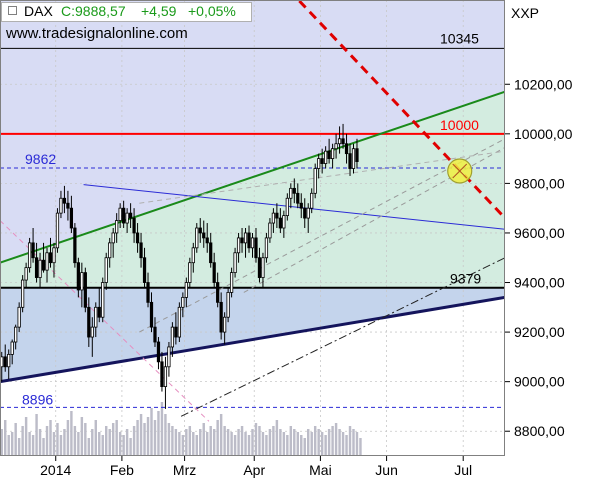 Image resolution: width=595 pixels, height=485 pixels. I want to click on x-tick-label: 2014, so click(55, 470).